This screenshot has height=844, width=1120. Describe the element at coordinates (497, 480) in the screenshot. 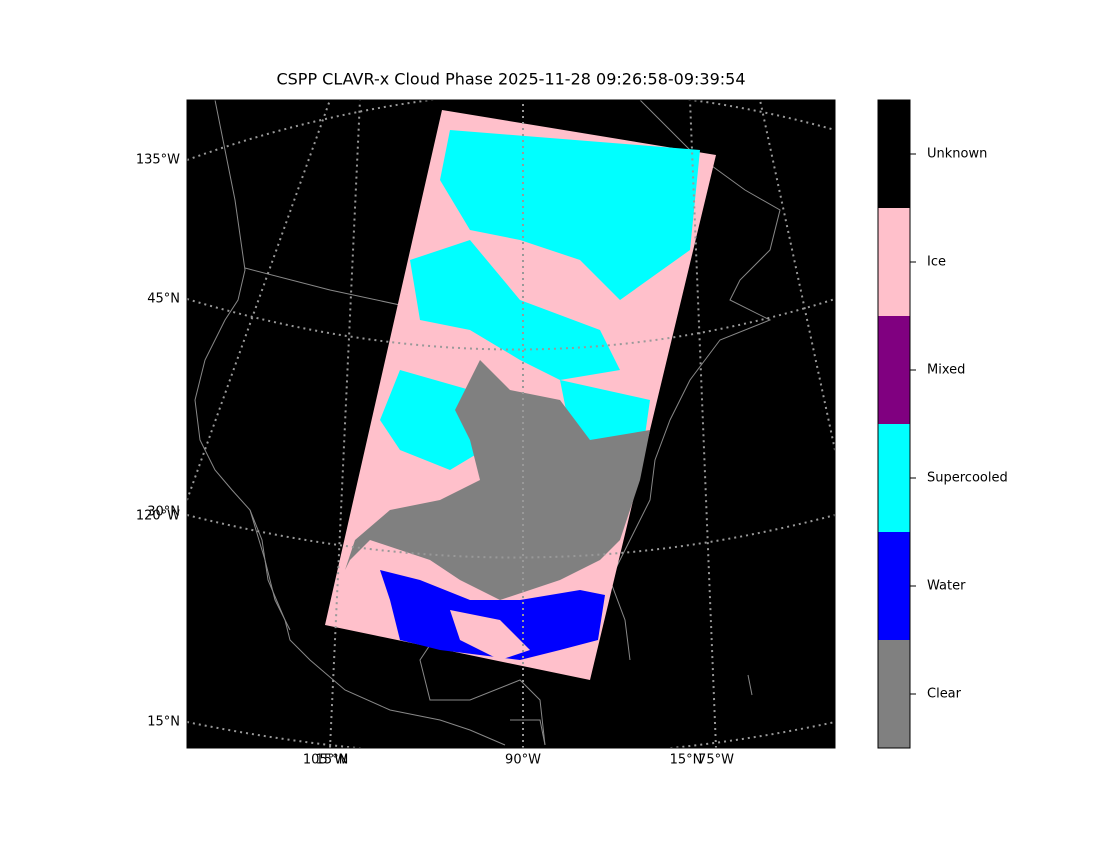

I see `swath-clear` at that location.